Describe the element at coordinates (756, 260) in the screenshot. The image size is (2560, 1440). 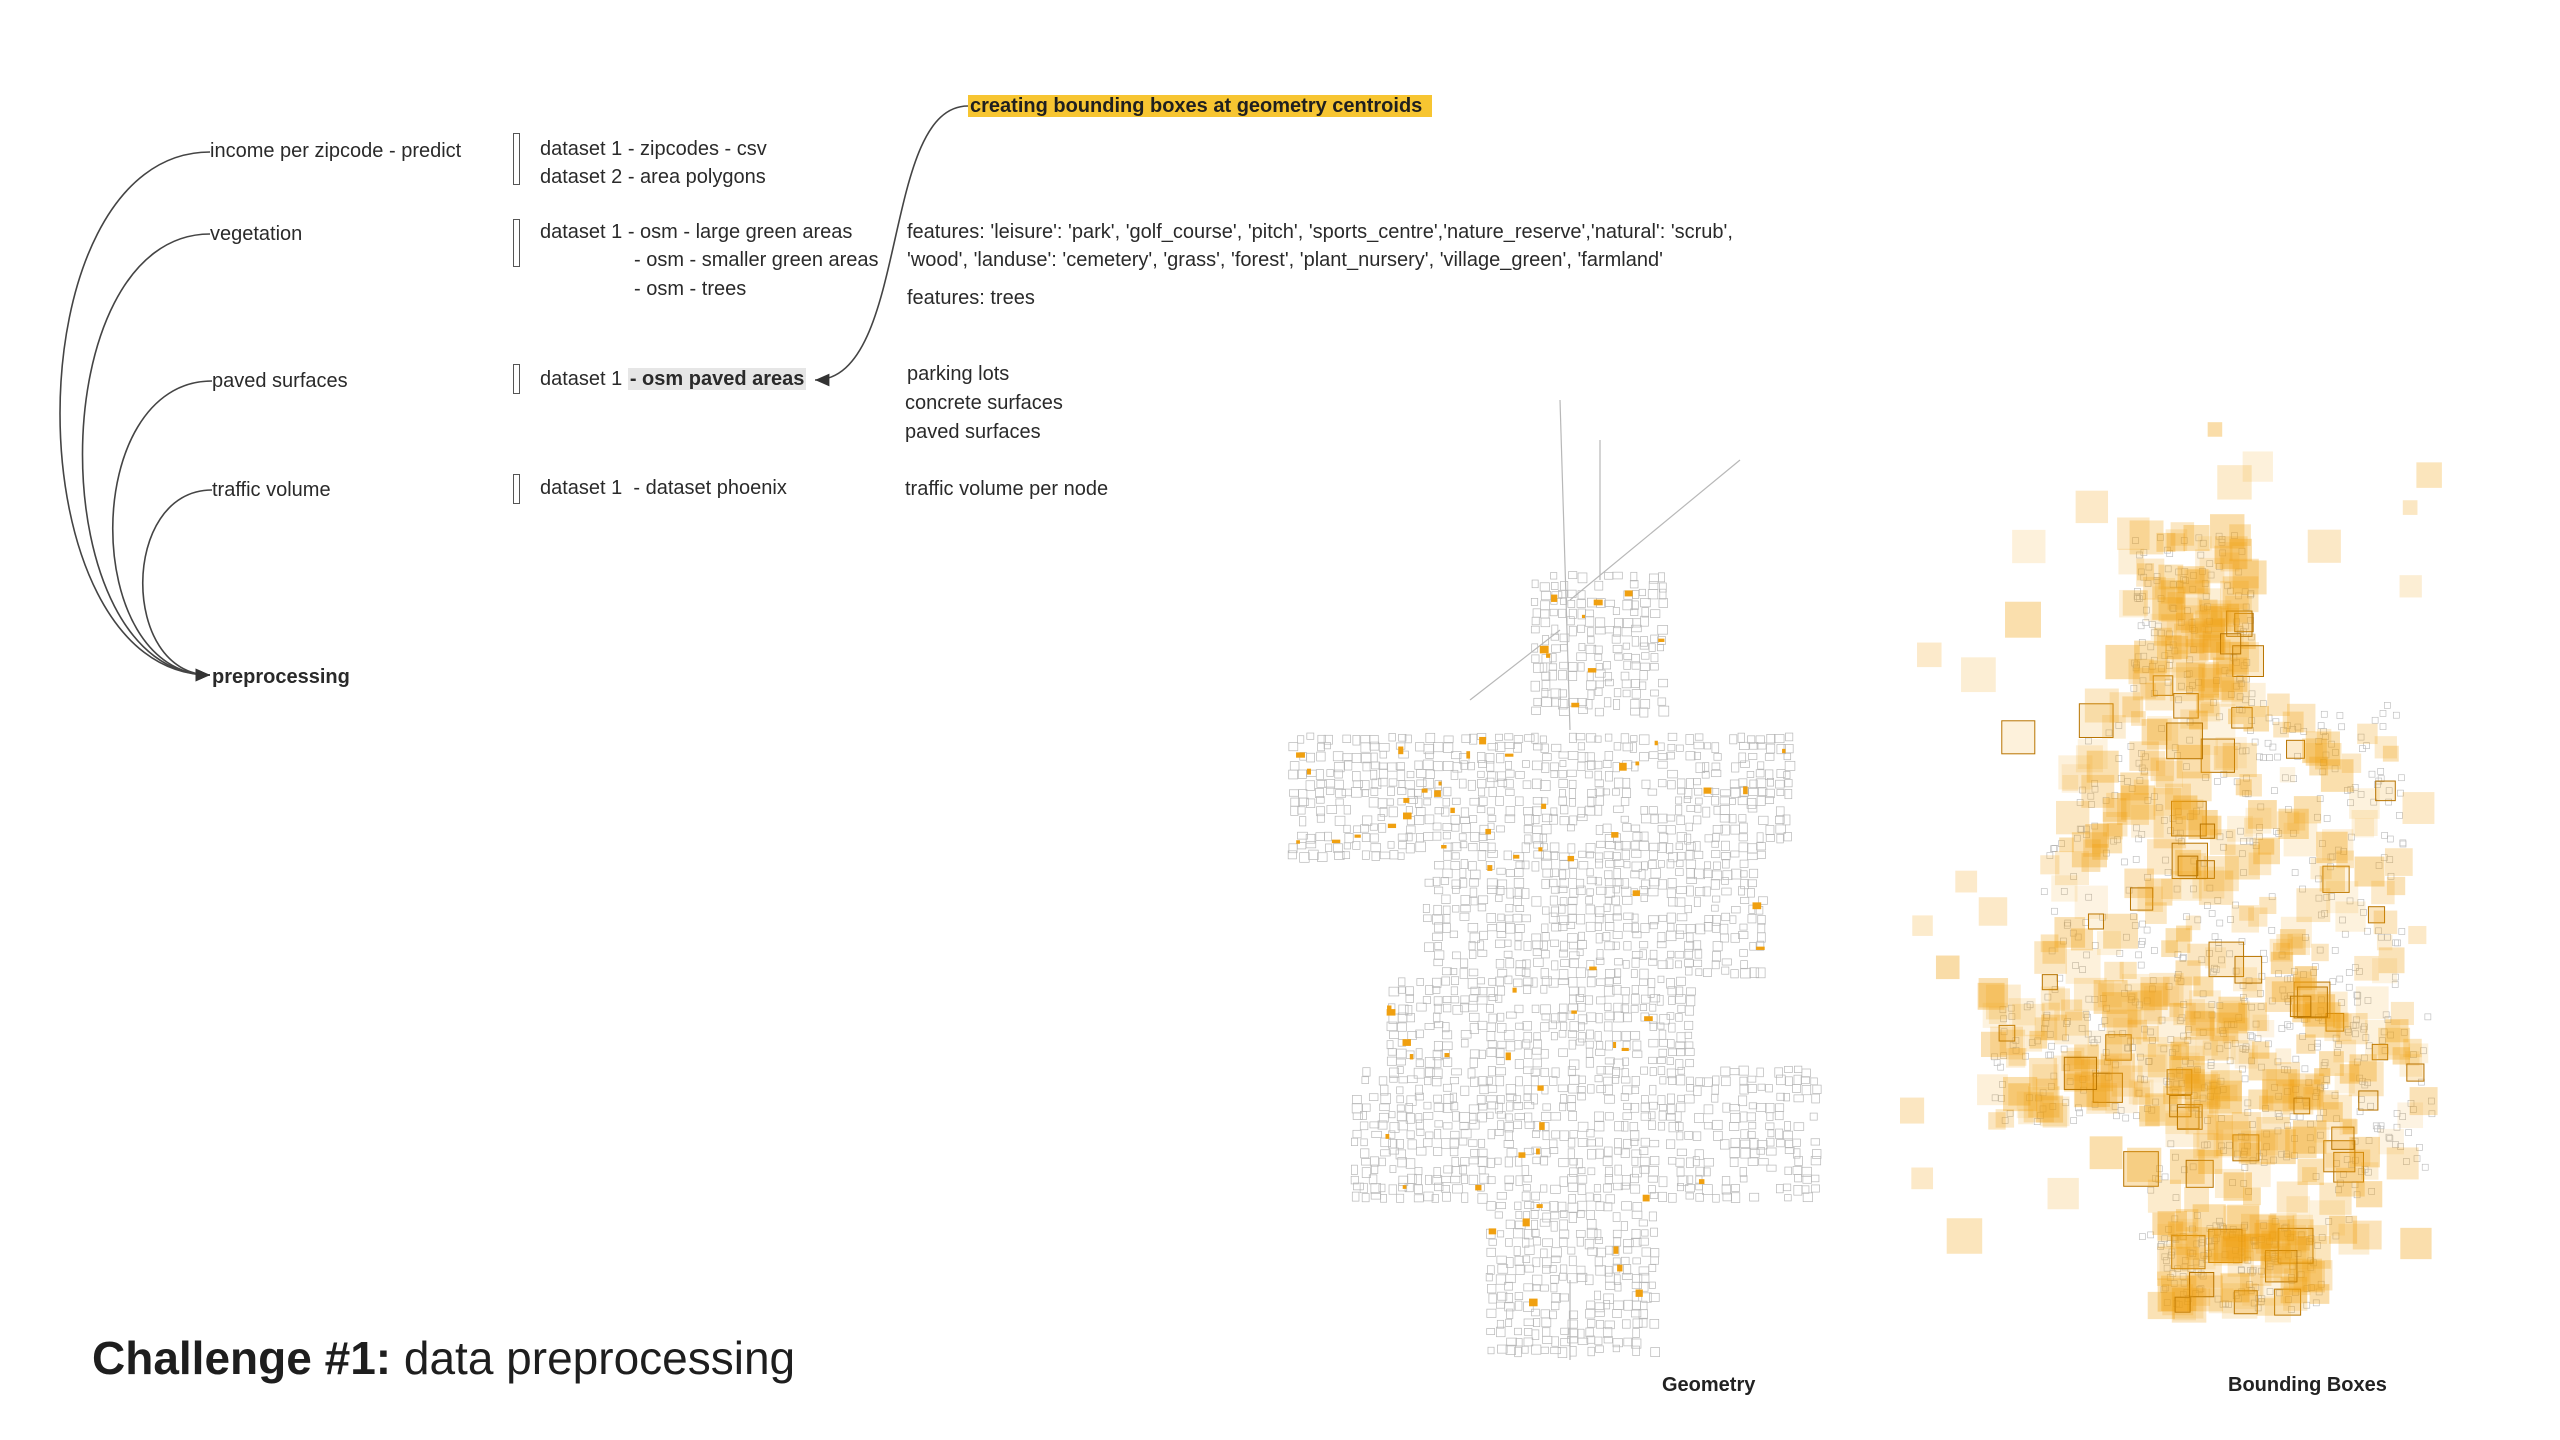
I see `dataset-vegetation-2: - osm - smaller green areas` at that location.